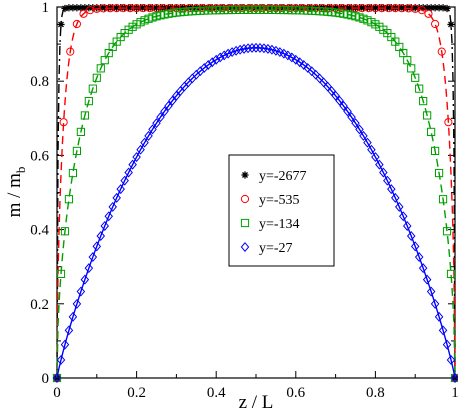  What do you see at coordinates (20, 170) in the screenshot?
I see `y-axis-title-sub: b` at bounding box center [20, 170].